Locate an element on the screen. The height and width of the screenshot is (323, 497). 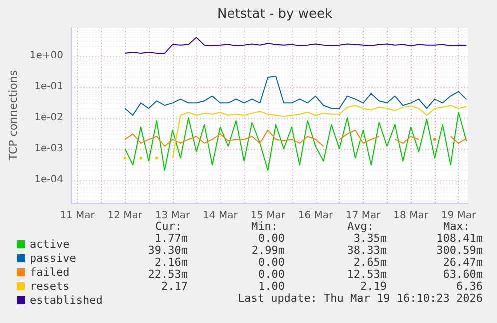
text: Max: is located at coordinates (457, 226).